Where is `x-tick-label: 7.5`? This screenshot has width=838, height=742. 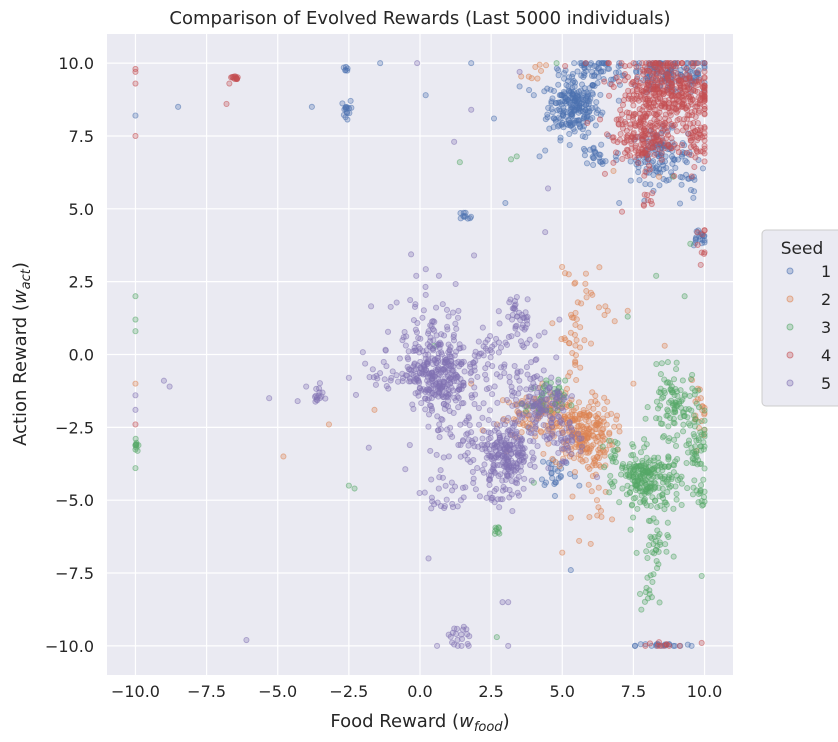 x-tick-label: 7.5 is located at coordinates (633, 691).